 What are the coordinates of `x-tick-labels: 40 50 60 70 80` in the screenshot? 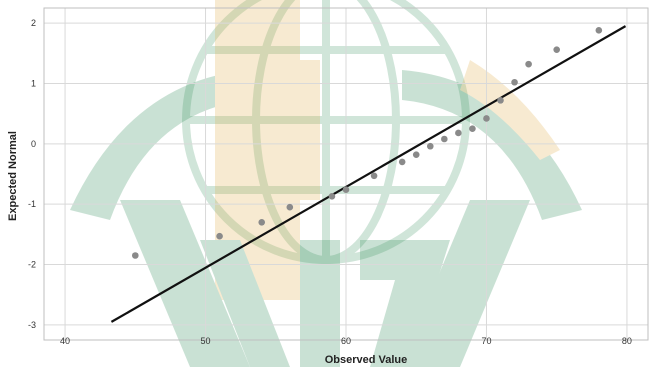 It's located at (346, 341).